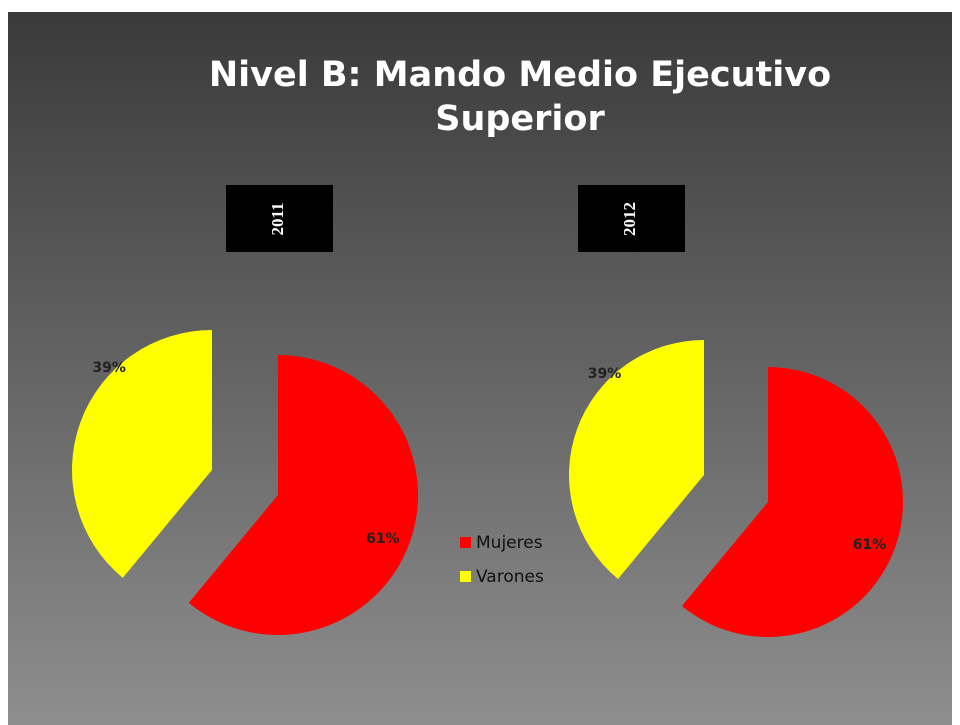  Describe the element at coordinates (520, 75) in the screenshot. I see `title-line: Nivel B: Mando Medio Ejecutivo` at that location.